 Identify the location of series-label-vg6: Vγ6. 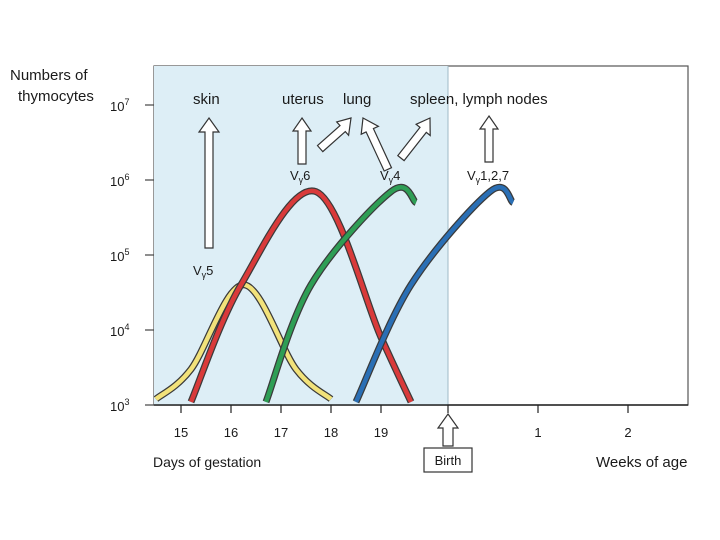
(300, 176).